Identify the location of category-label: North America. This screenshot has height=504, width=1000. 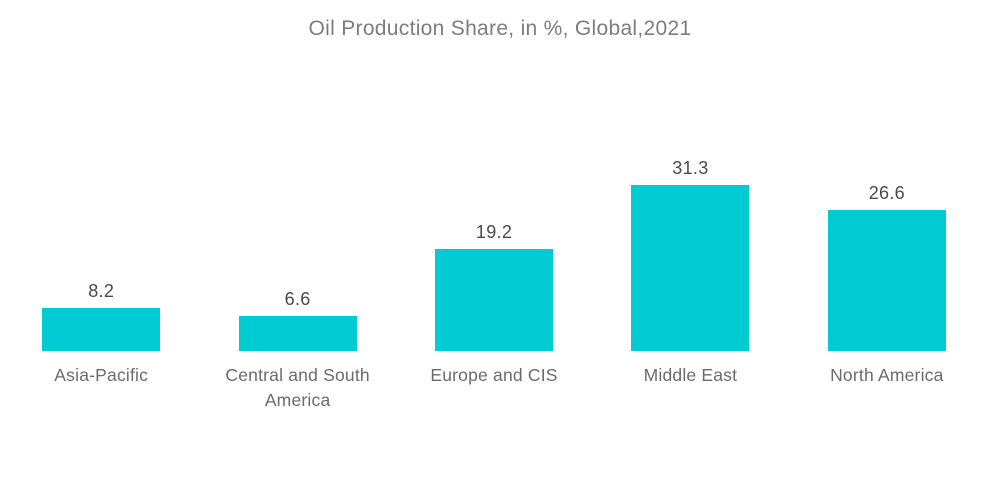
(887, 375).